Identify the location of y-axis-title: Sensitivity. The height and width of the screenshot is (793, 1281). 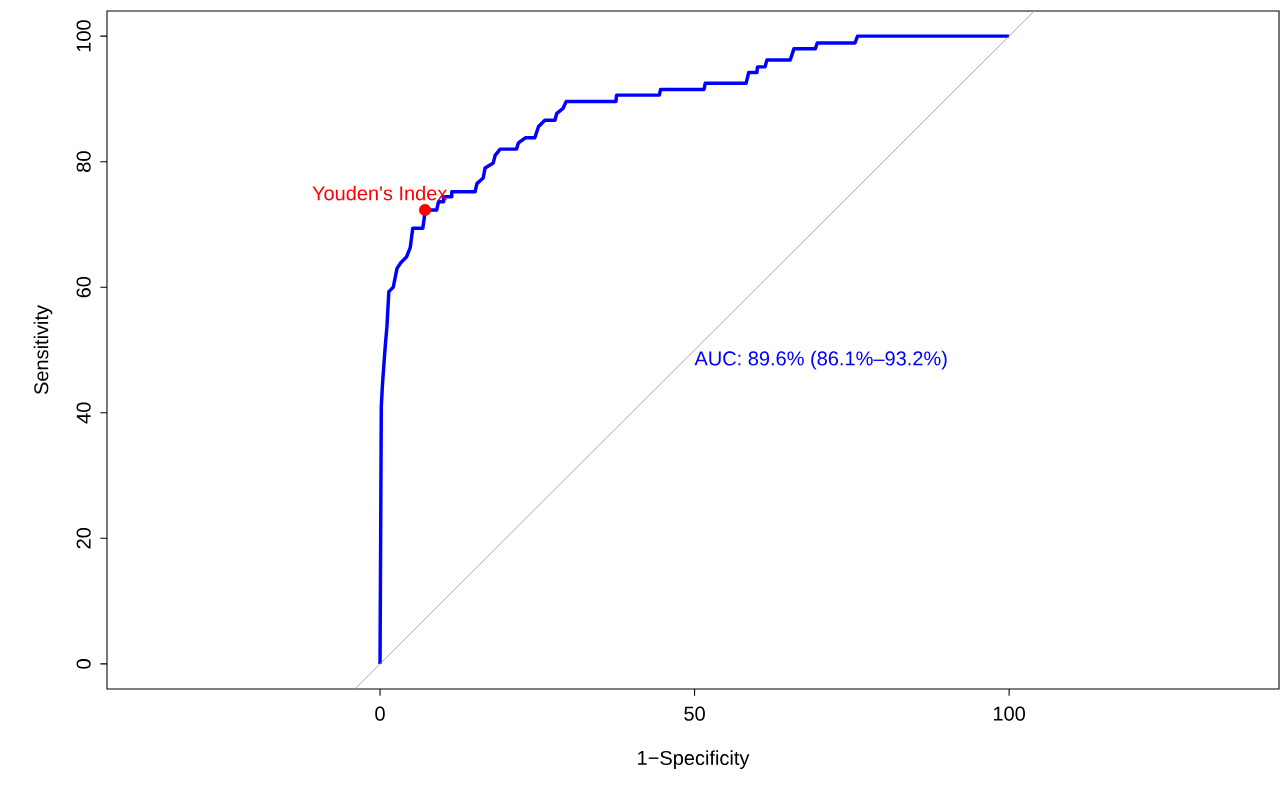
(43, 350).